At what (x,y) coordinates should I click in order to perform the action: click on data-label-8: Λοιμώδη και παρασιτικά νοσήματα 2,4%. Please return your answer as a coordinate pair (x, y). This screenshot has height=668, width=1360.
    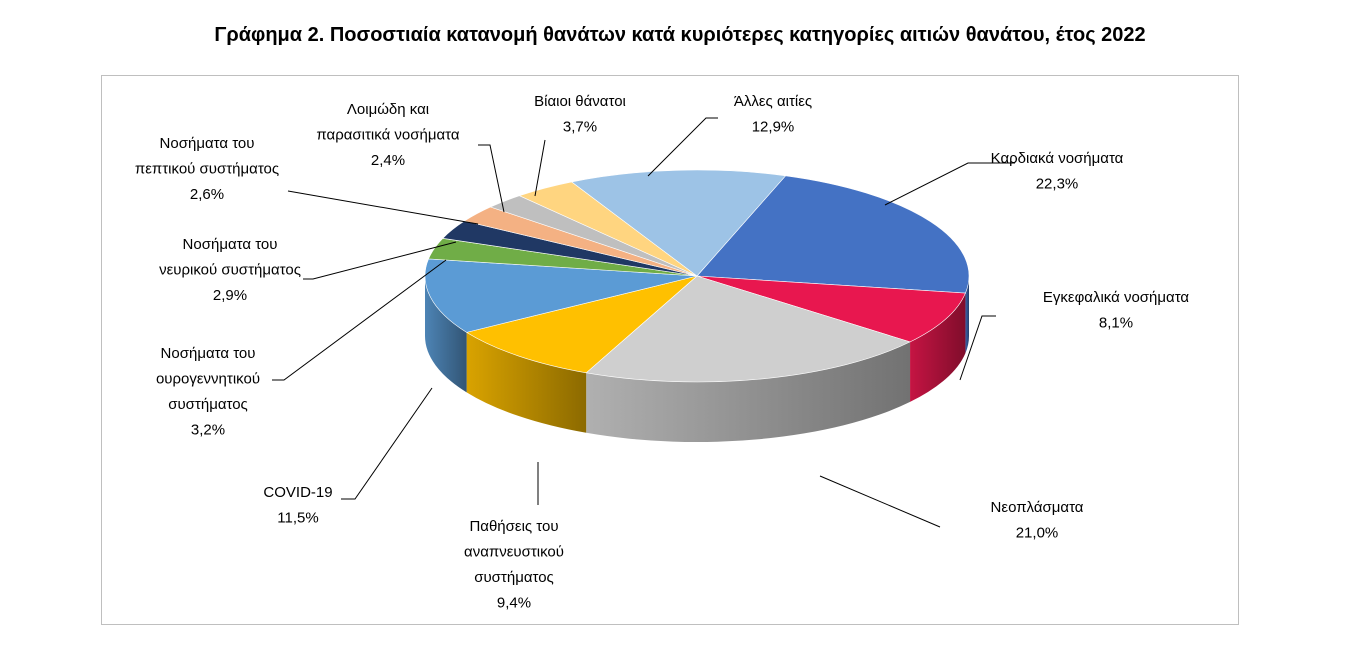
    Looking at the image, I should click on (387, 135).